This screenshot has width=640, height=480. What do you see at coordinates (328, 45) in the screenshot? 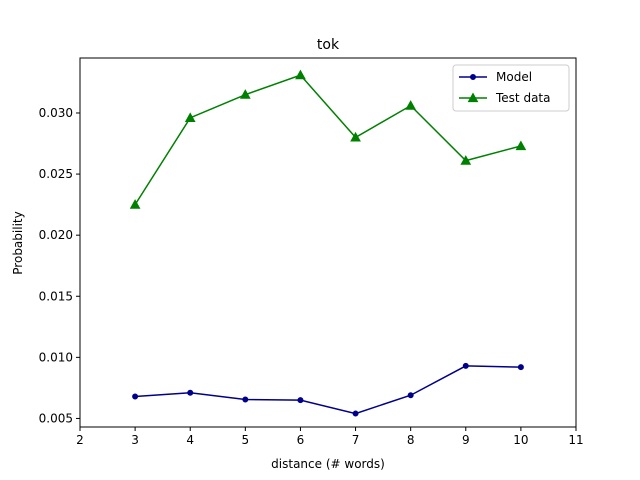
I see `chart-title: tok` at bounding box center [328, 45].